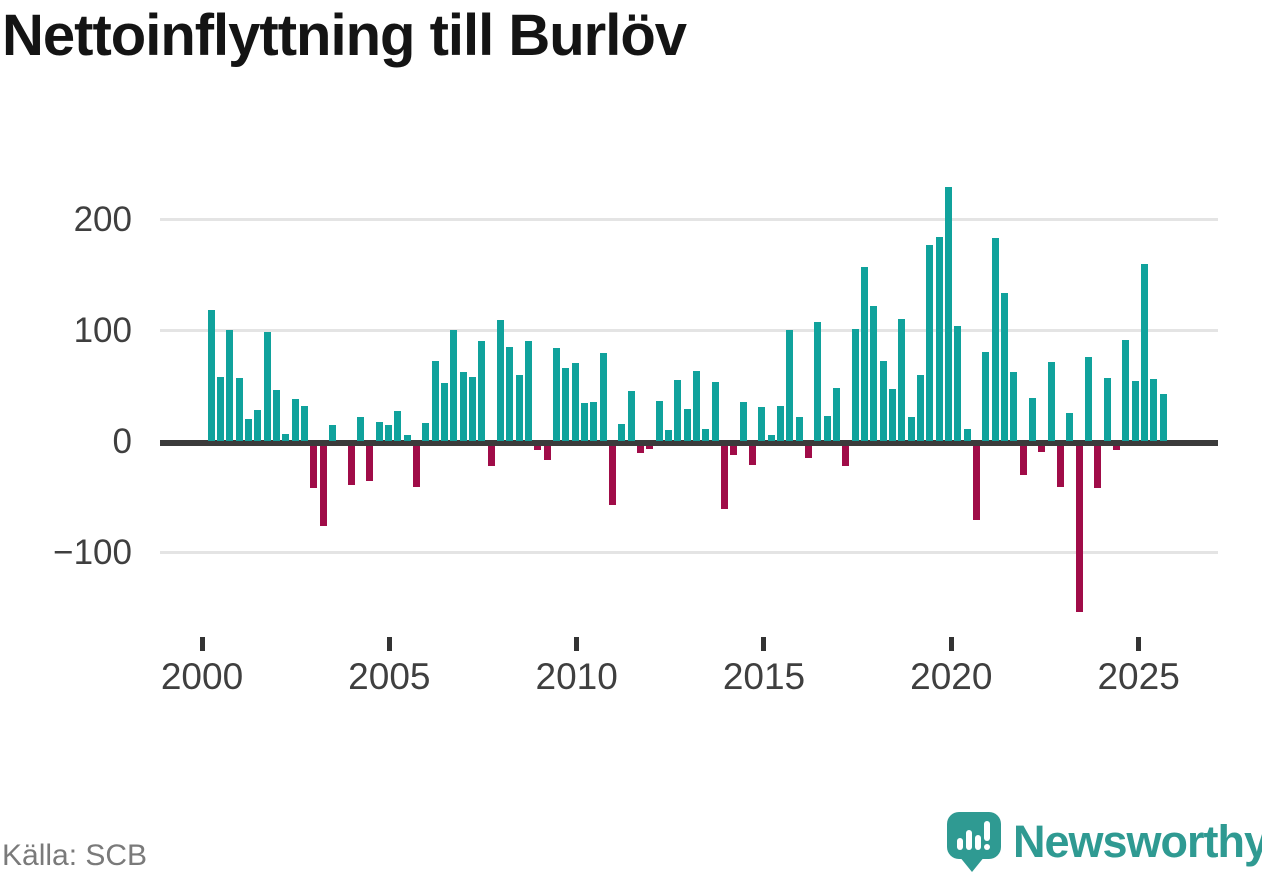  What do you see at coordinates (622, 432) in the screenshot?
I see `bar-2011-q1` at bounding box center [622, 432].